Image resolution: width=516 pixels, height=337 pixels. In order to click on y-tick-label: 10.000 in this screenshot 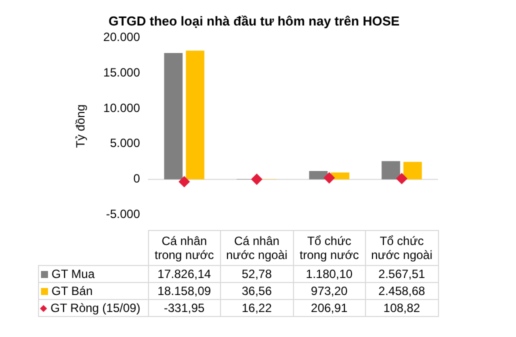, I will do `click(121, 107)`.